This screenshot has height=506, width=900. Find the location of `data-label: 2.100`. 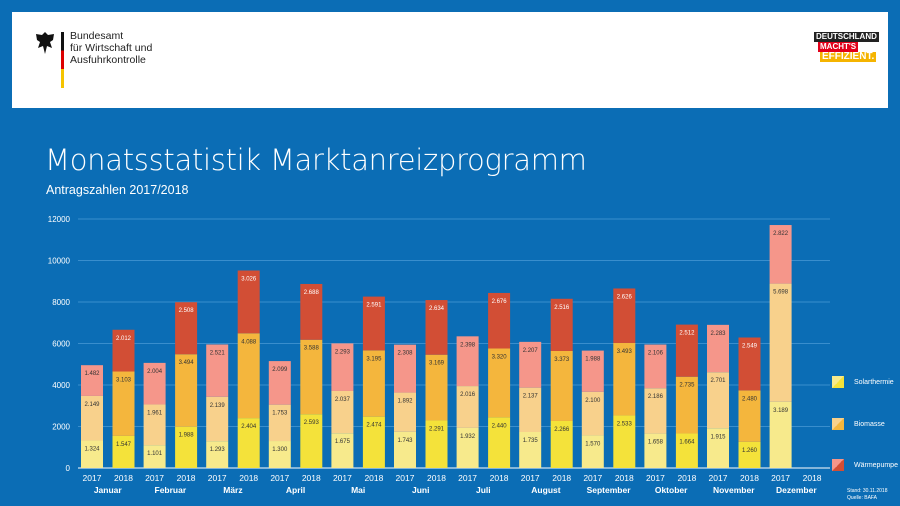

data-label: 2.100 is located at coordinates (593, 401).